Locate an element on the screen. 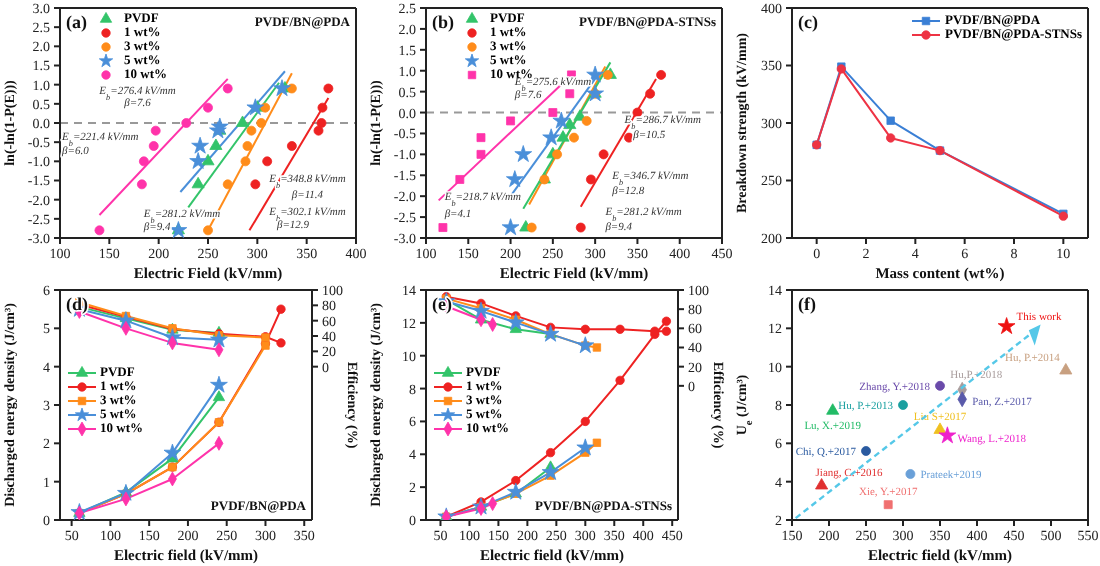  chart-title: (a) is located at coordinates (76, 22).